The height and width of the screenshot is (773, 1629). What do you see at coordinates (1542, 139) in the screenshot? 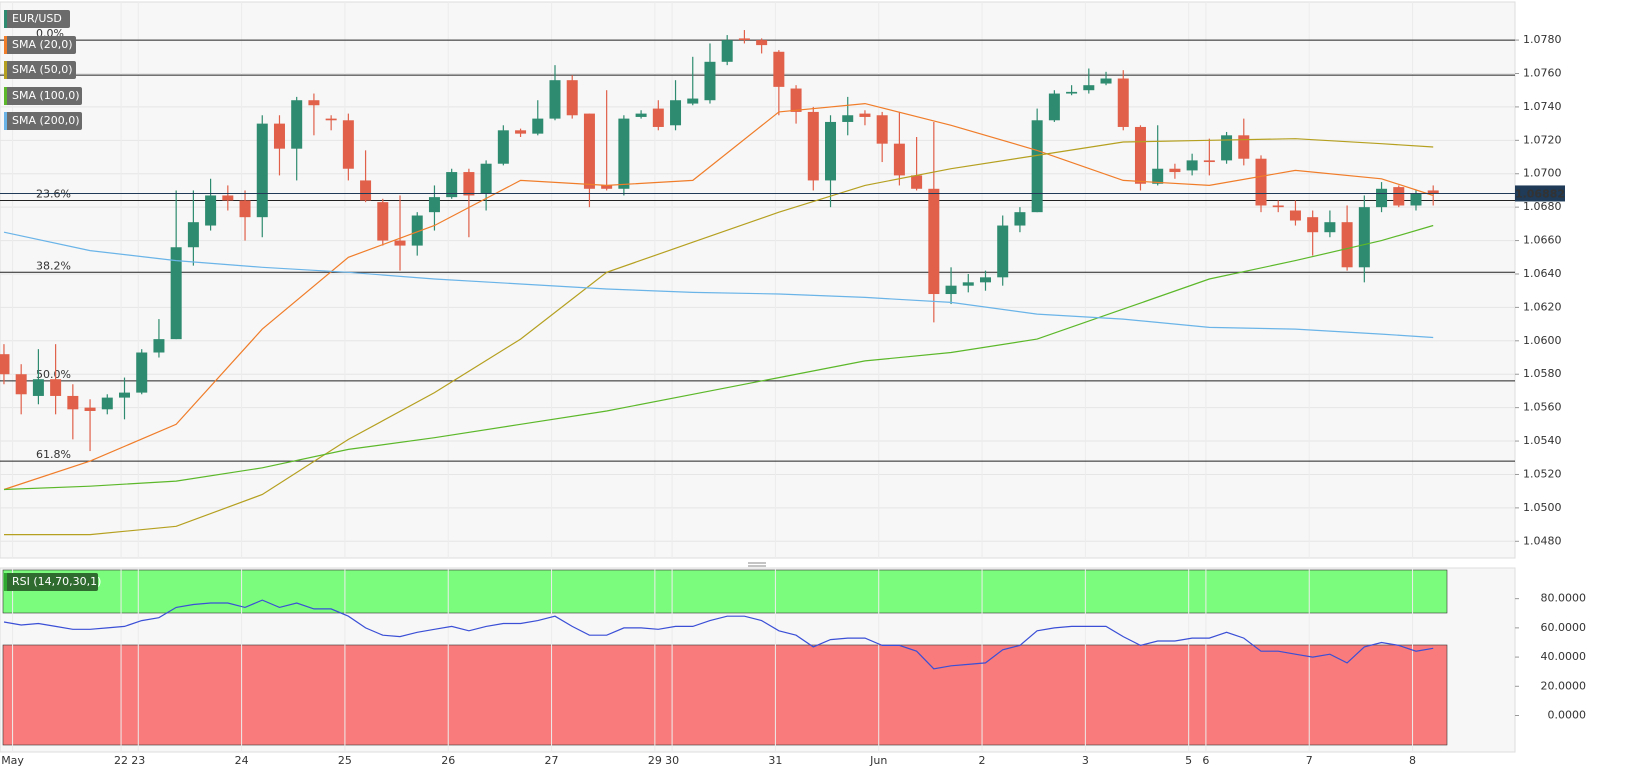
I see `y-tick-label: 1.0720` at bounding box center [1542, 139].